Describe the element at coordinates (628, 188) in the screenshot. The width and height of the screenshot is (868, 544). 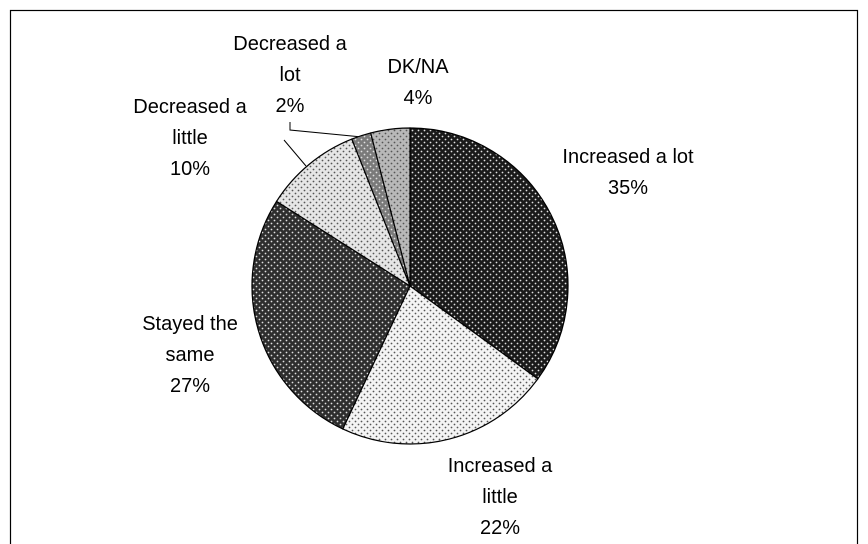
I see `value-label: 35%` at that location.